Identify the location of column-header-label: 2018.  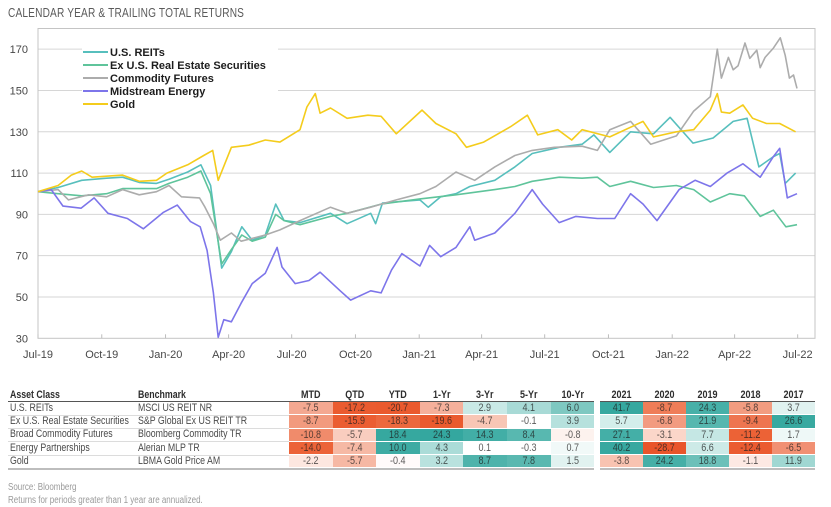
(750, 394).